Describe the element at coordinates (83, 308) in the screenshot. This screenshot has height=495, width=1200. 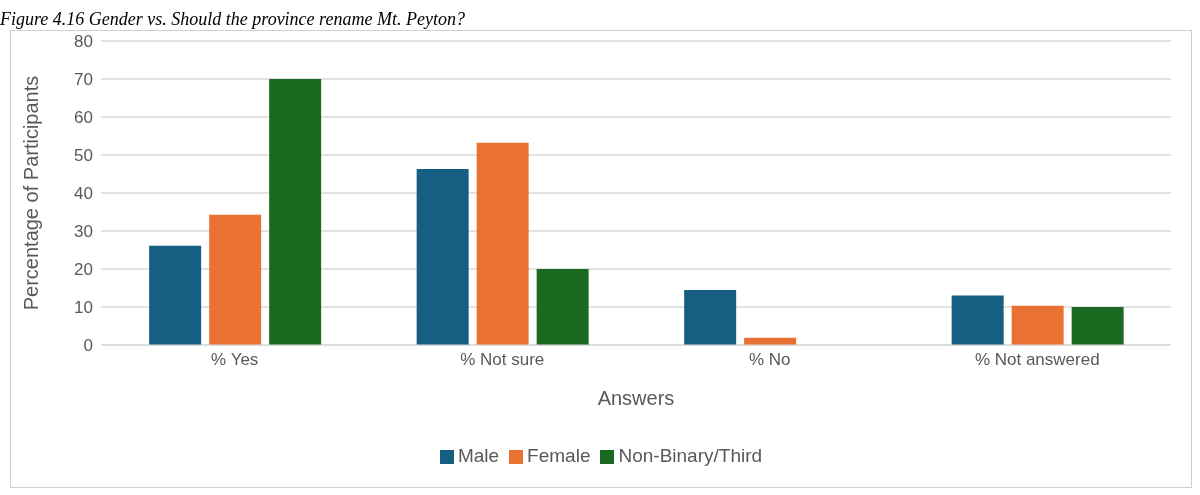
I see `y-tick-label: 10` at that location.